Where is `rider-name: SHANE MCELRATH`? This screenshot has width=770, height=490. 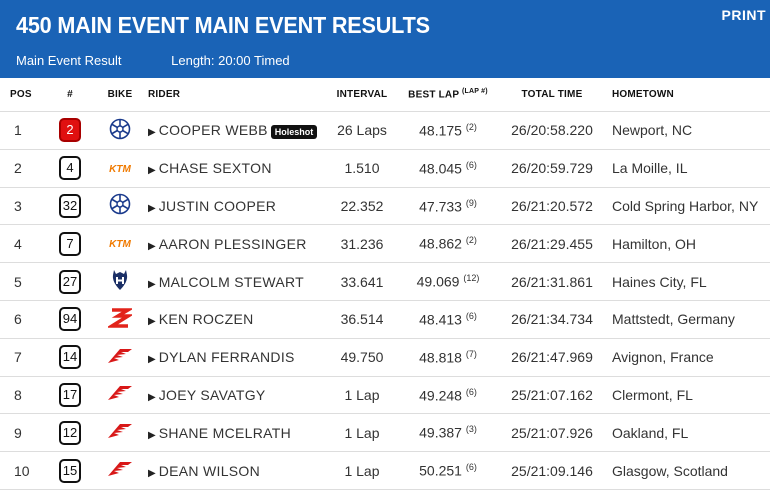
rider-name: SHANE MCELRATH is located at coordinates (224, 432).